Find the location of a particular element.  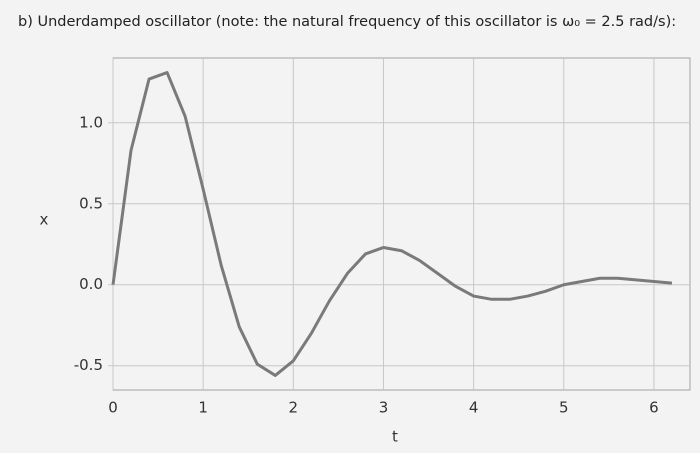

x-tick-label: 4 is located at coordinates (474, 408).